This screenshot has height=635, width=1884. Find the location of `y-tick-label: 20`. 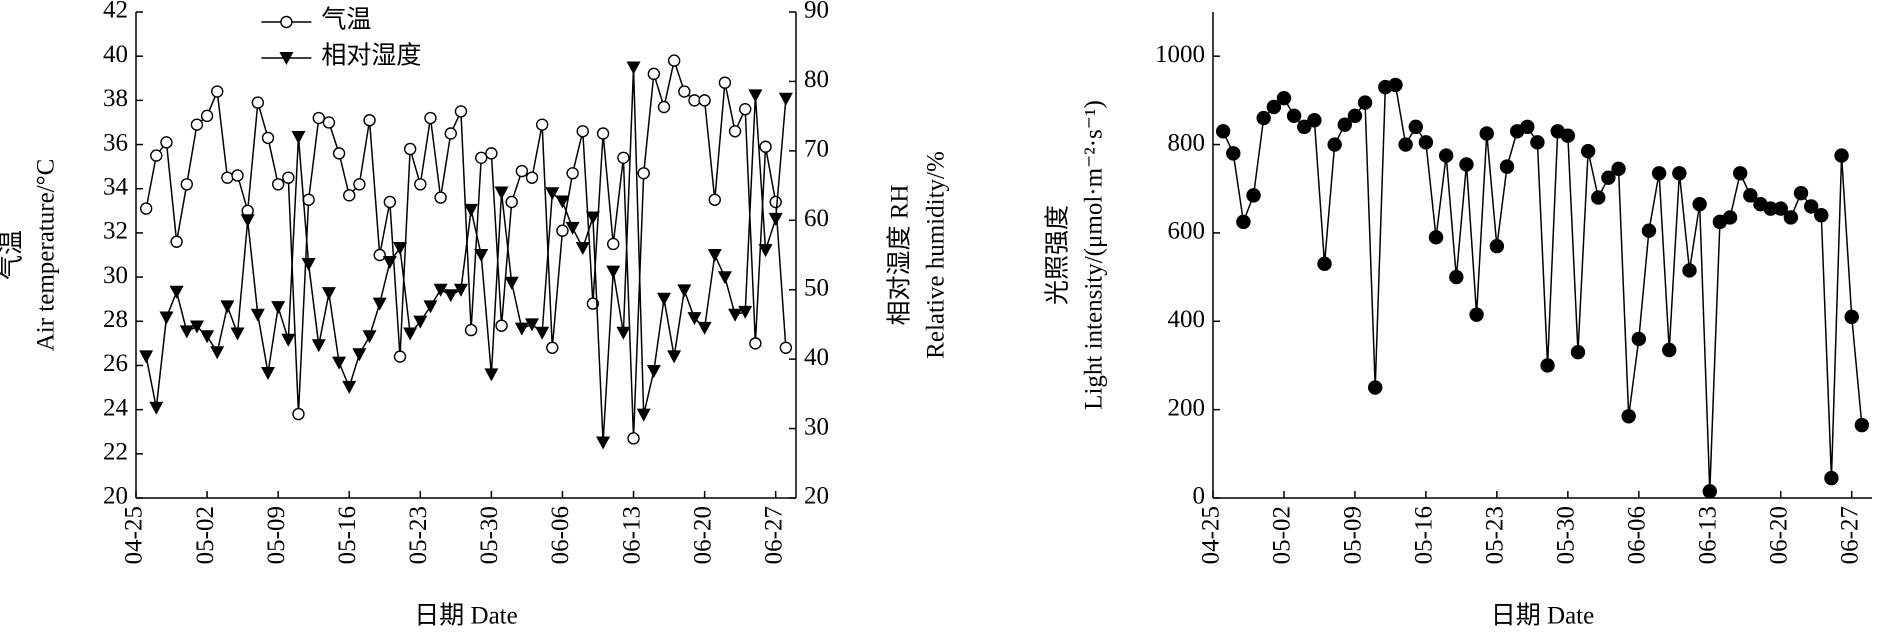

y-tick-label: 20 is located at coordinates (115, 496).